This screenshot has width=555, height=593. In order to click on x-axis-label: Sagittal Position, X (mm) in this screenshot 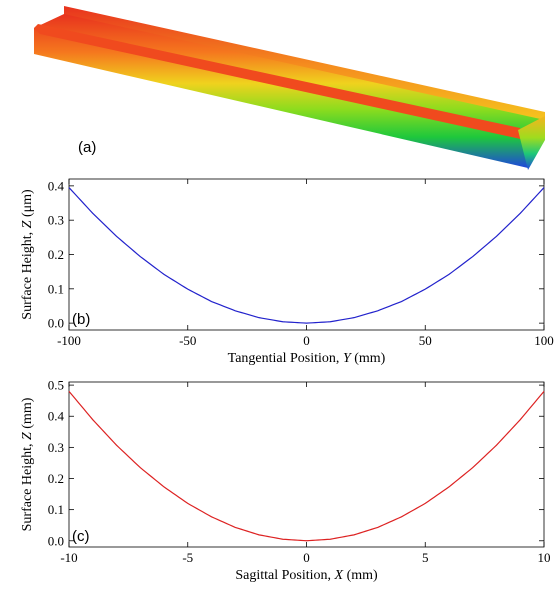, I will do `click(306, 575)`.